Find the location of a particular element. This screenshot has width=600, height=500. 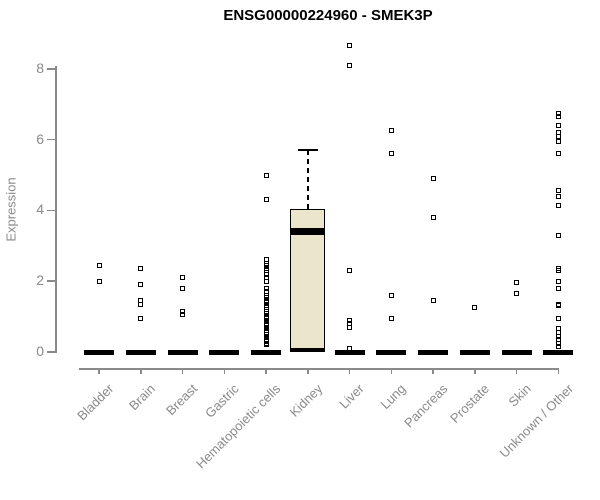

y-axis-tick-label: 0 is located at coordinates (40, 351).